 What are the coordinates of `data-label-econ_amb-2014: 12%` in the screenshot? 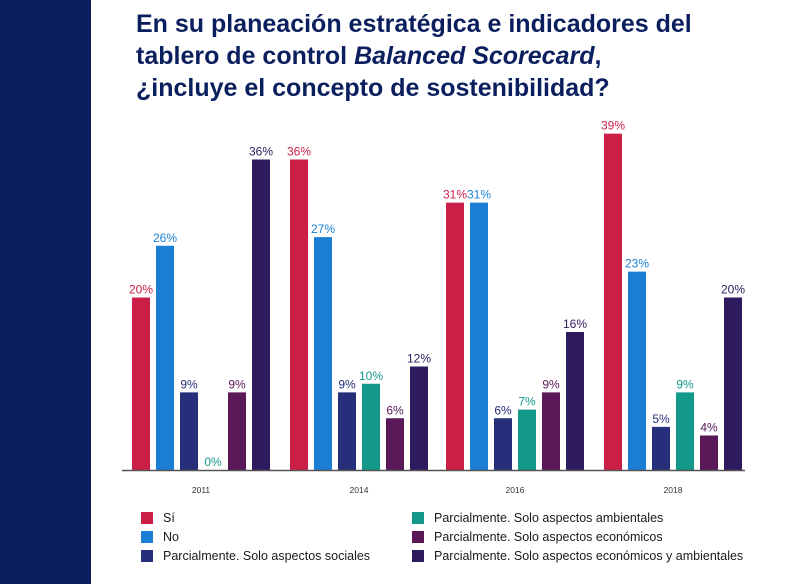 It's located at (419, 359).